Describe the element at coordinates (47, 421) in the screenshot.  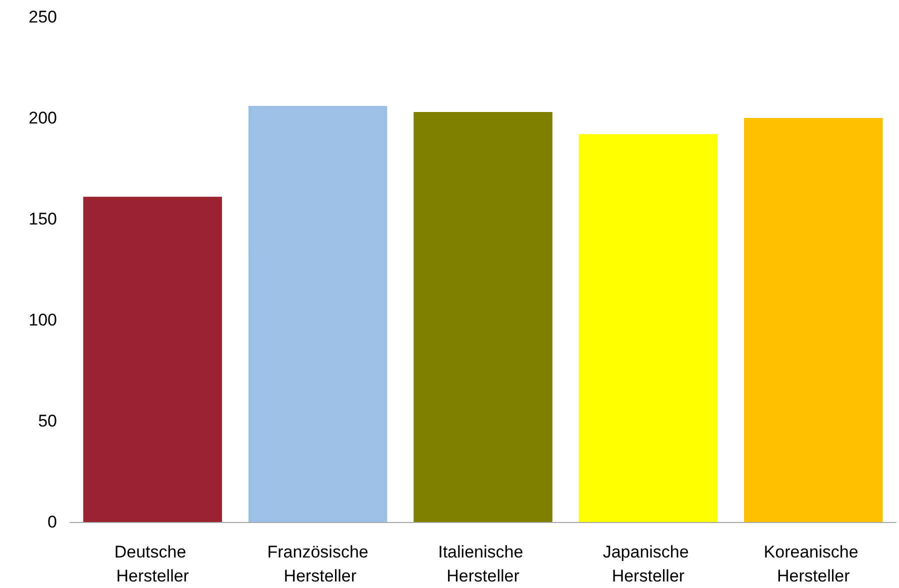
I see `y-tick-label: 50` at that location.